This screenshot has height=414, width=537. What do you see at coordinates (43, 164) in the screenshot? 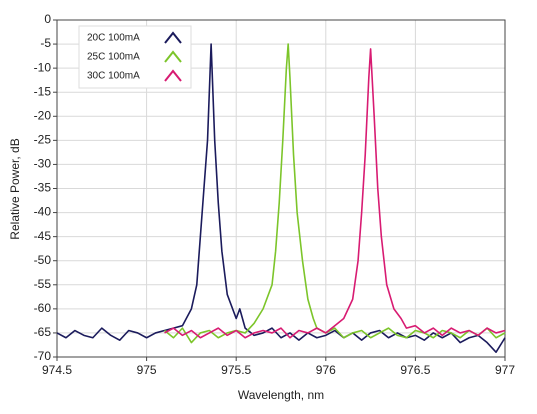
I see `y-tick-label: -30` at bounding box center [43, 164].